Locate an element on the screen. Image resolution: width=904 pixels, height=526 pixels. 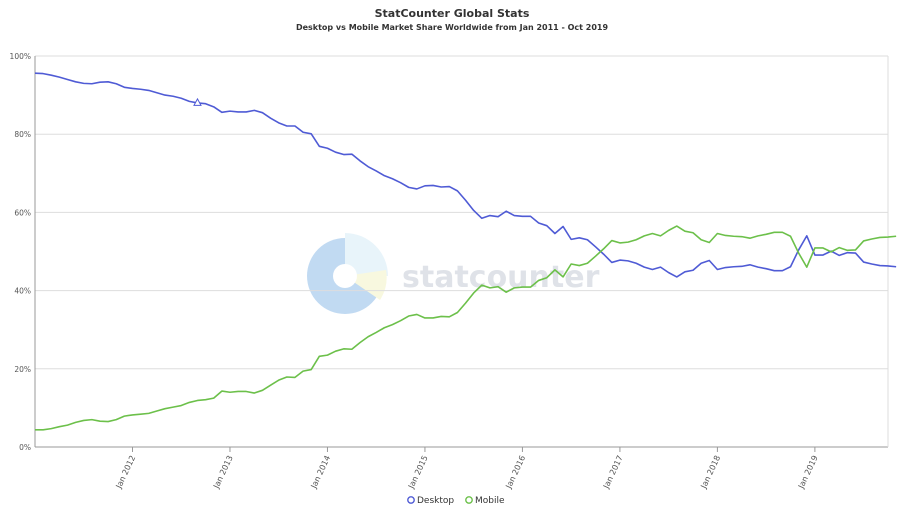
x-tick-label: Jan 2019 is located at coordinates (807, 472).